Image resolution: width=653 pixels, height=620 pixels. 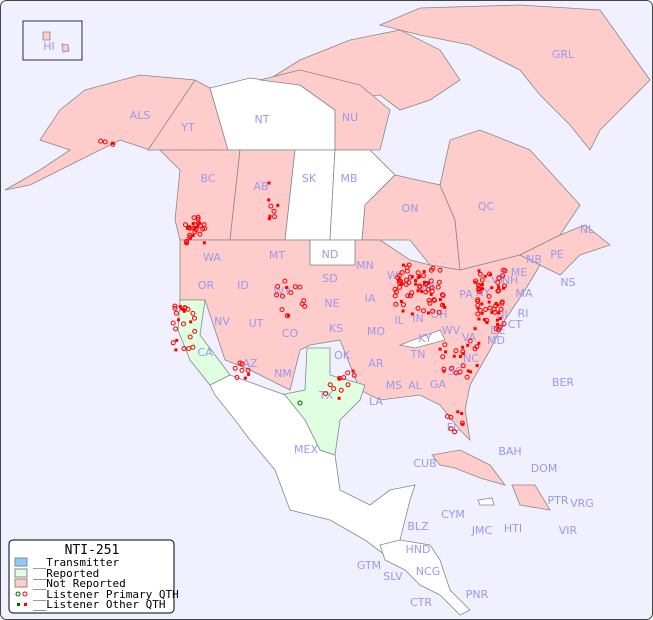 I want to click on region-label-nj: NJ, so click(x=501, y=314).